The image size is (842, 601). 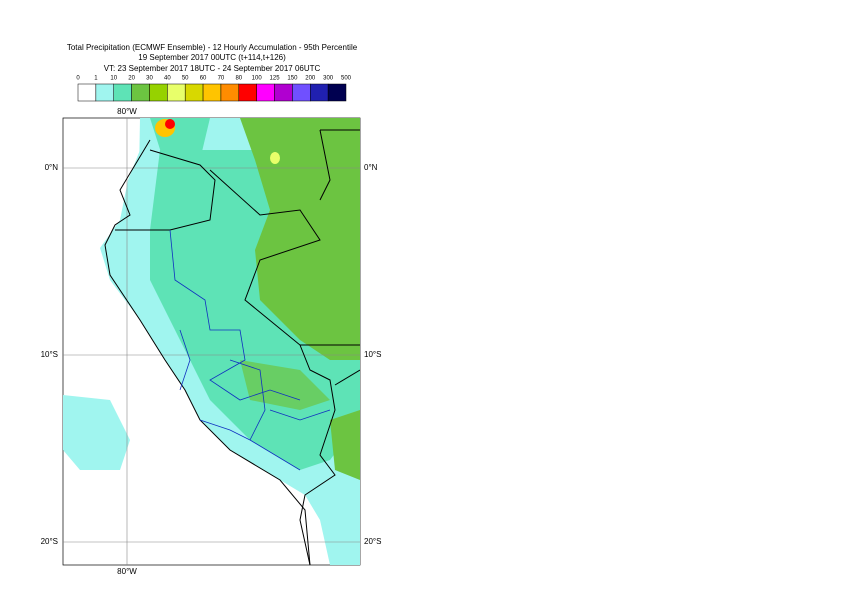 What do you see at coordinates (310, 79) in the screenshot?
I see `legend-level: 200` at bounding box center [310, 79].